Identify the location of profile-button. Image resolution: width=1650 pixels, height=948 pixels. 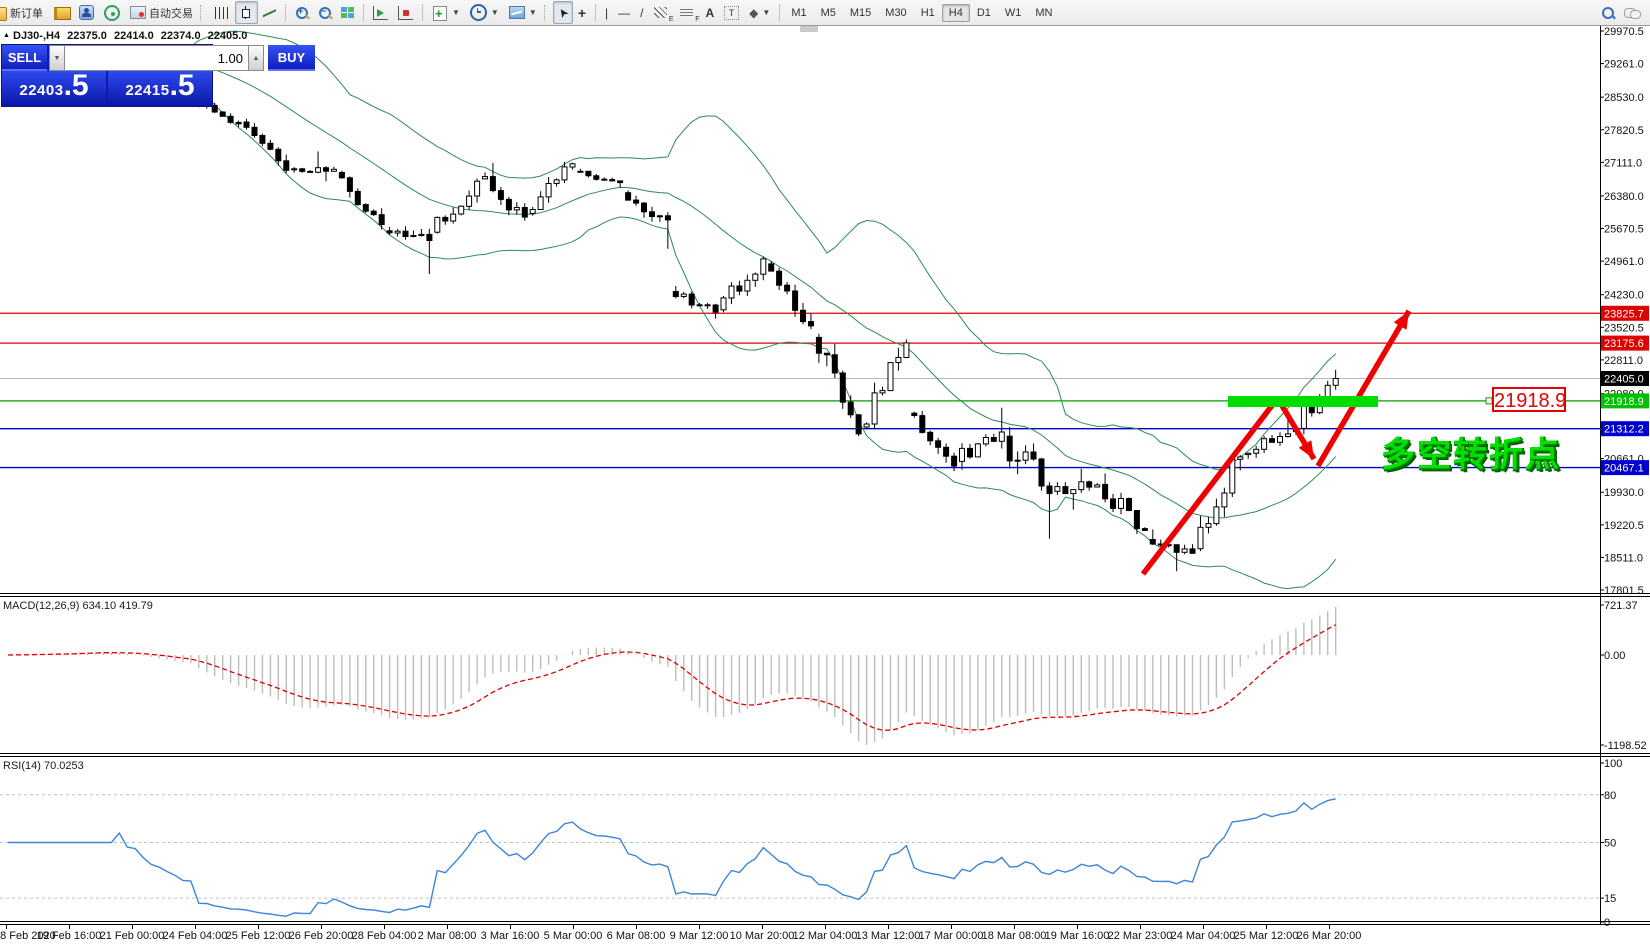
(86, 12).